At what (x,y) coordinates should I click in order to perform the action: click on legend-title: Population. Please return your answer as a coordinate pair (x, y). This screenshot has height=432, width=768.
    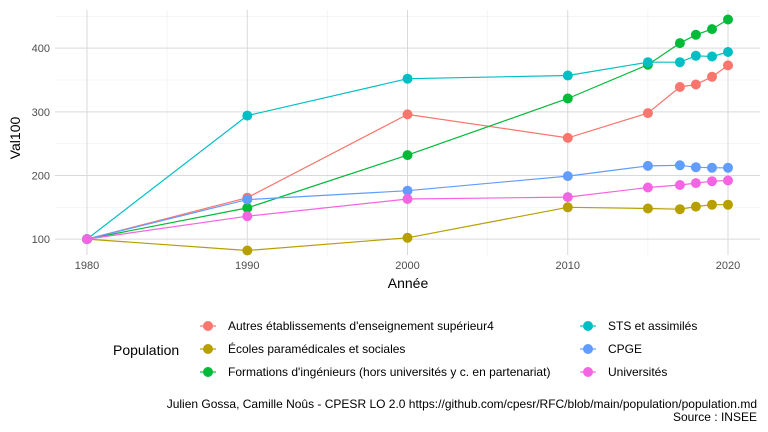
    Looking at the image, I should click on (146, 350).